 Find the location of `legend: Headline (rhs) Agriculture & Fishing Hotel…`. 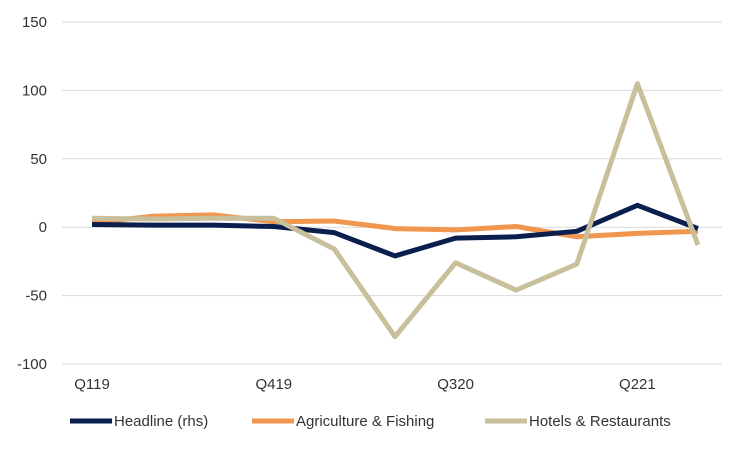

legend: Headline (rhs) Agriculture & Fishing Hotel… is located at coordinates (370, 421).